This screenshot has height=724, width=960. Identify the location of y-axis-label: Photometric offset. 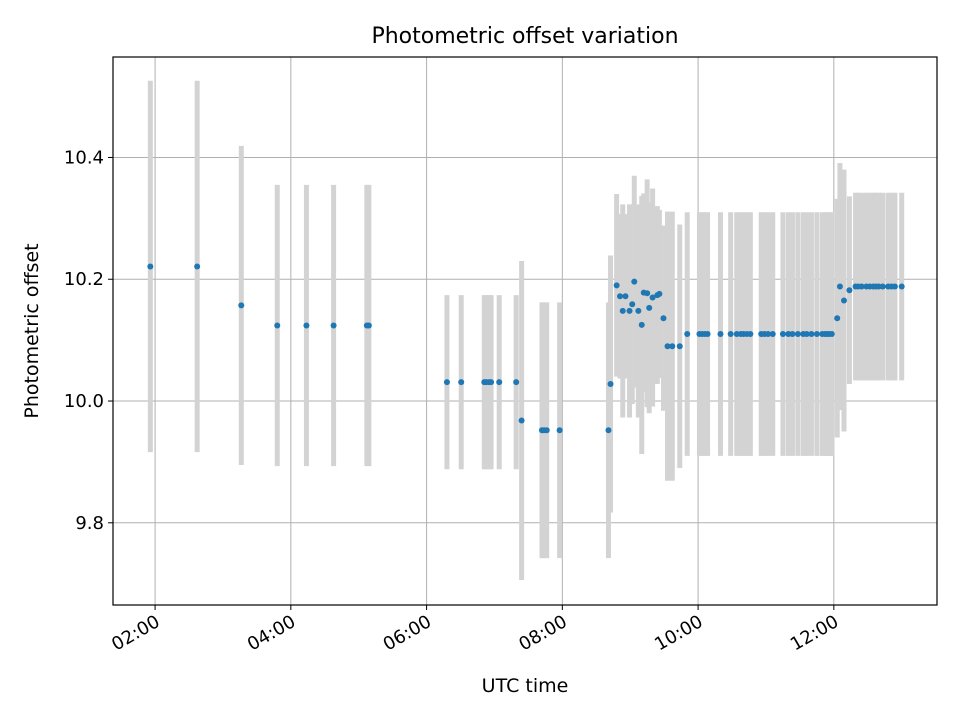
(32, 330).